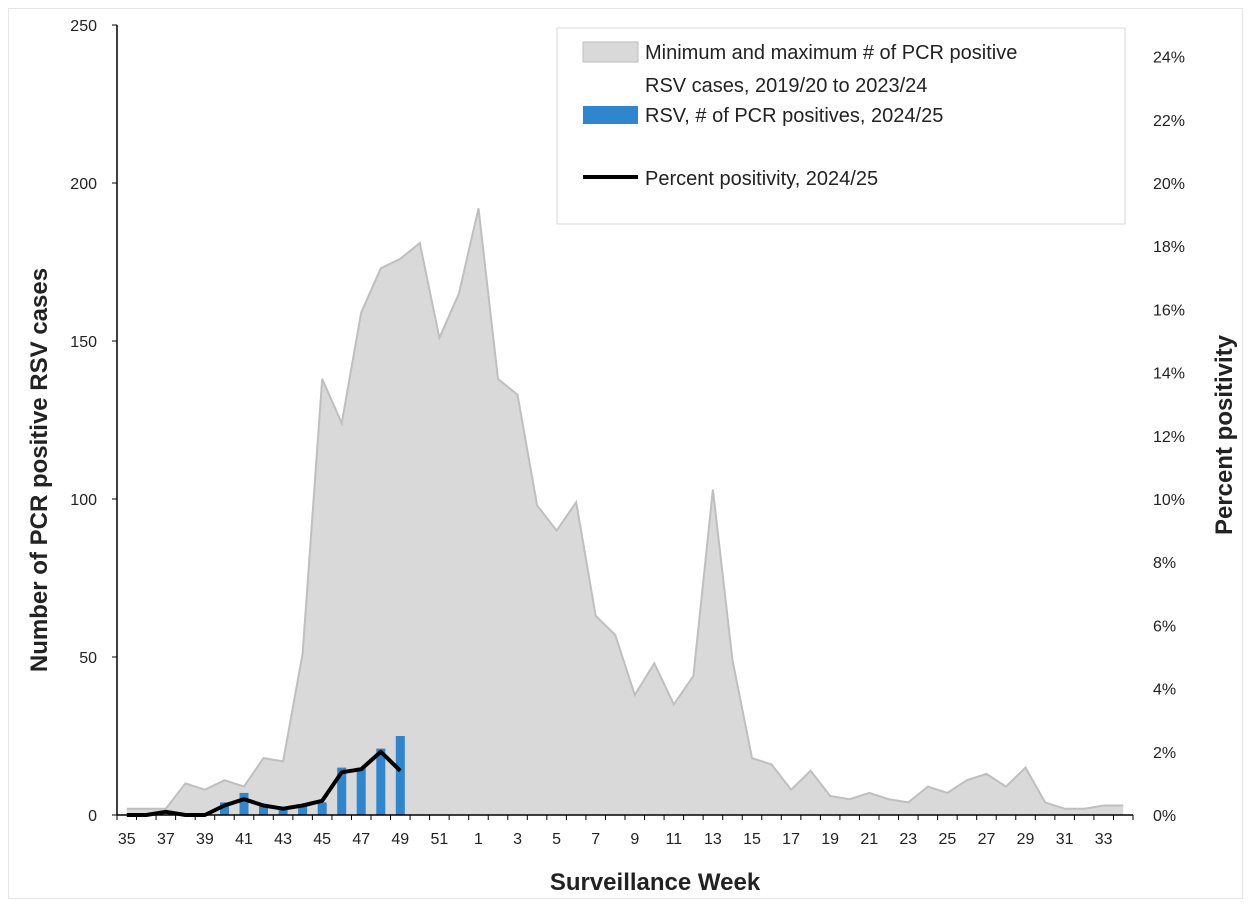 This screenshot has height=907, width=1251. I want to click on x-tick-label: 31, so click(1065, 839).